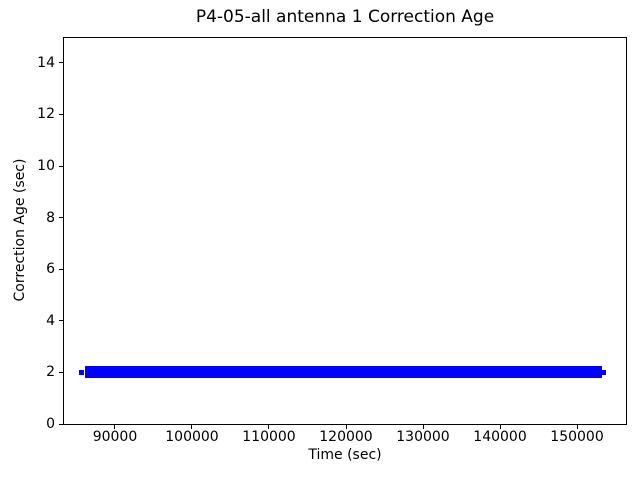  I want to click on x-tick-label: 130000, so click(423, 437).